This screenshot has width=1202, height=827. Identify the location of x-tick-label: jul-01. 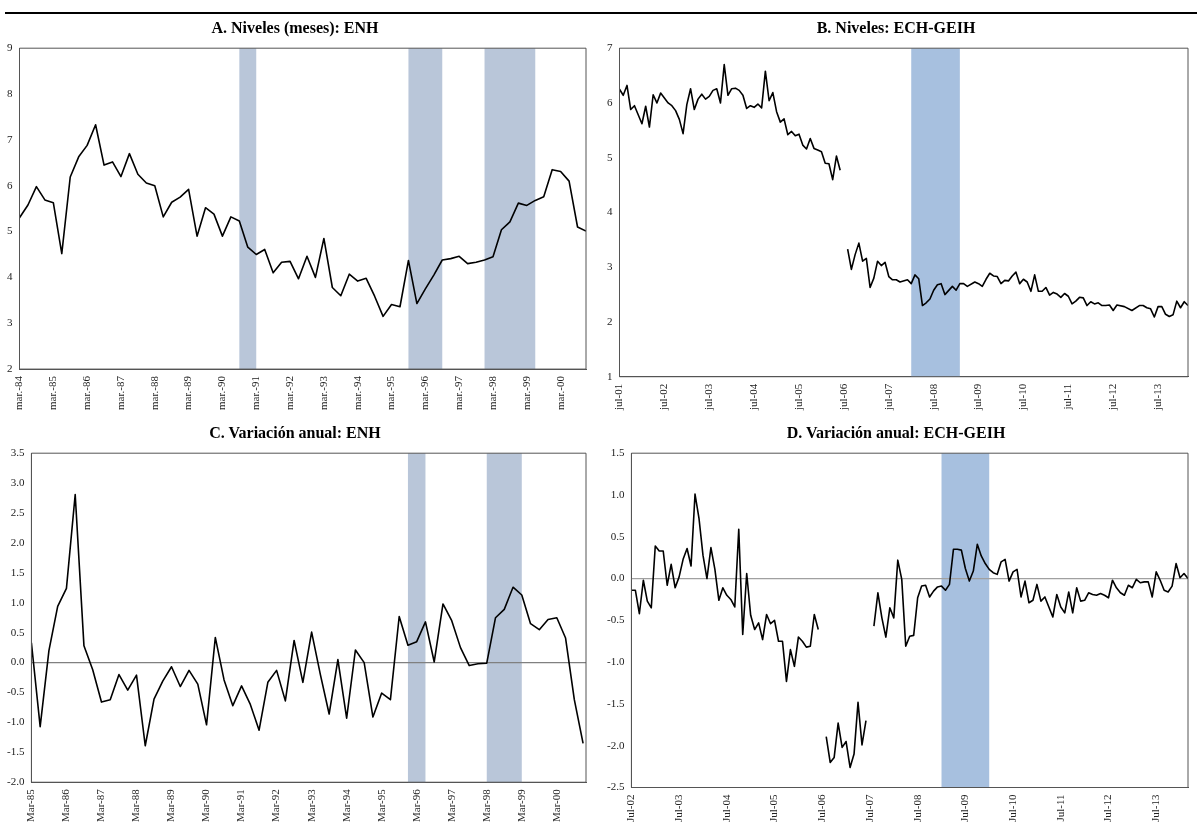
(618, 397).